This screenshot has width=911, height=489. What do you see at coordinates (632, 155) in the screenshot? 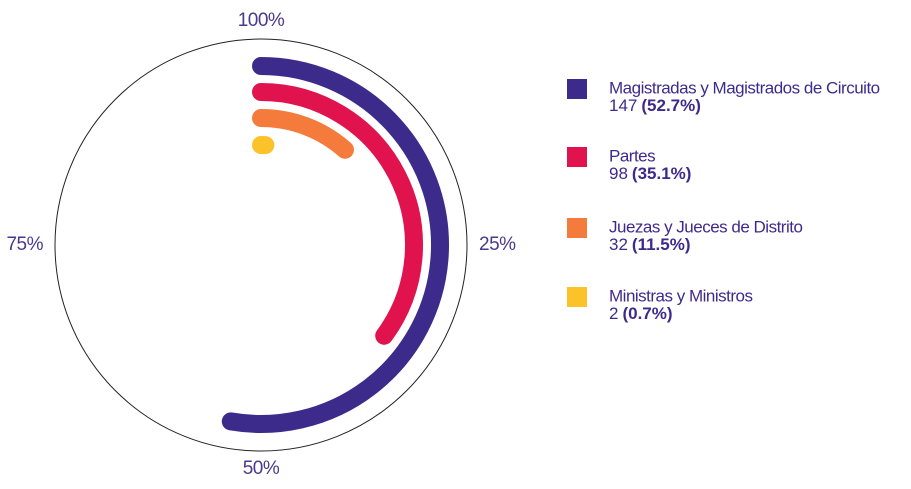
I see `legend-name: Partes` at bounding box center [632, 155].